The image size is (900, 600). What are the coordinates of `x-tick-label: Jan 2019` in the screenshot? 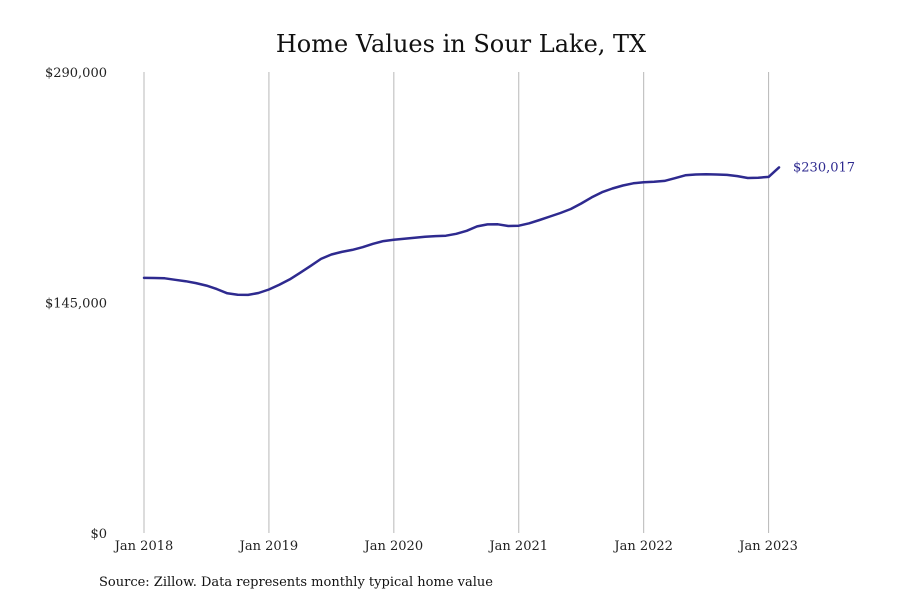 It's located at (268, 546).